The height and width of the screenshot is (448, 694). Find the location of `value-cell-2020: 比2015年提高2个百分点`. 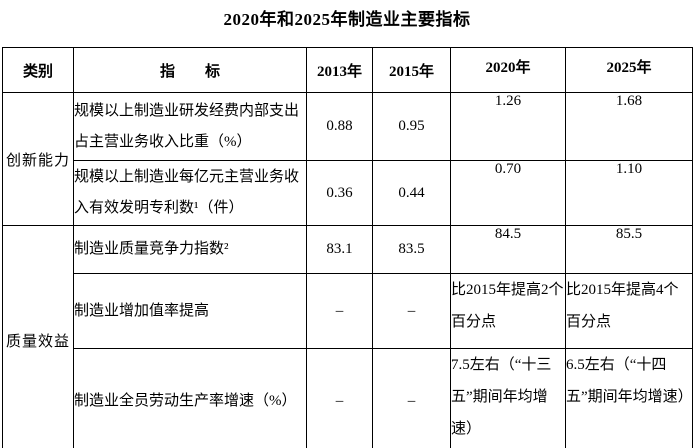

value-cell-2020: 比2015年提高2个百分点 is located at coordinates (508, 311).